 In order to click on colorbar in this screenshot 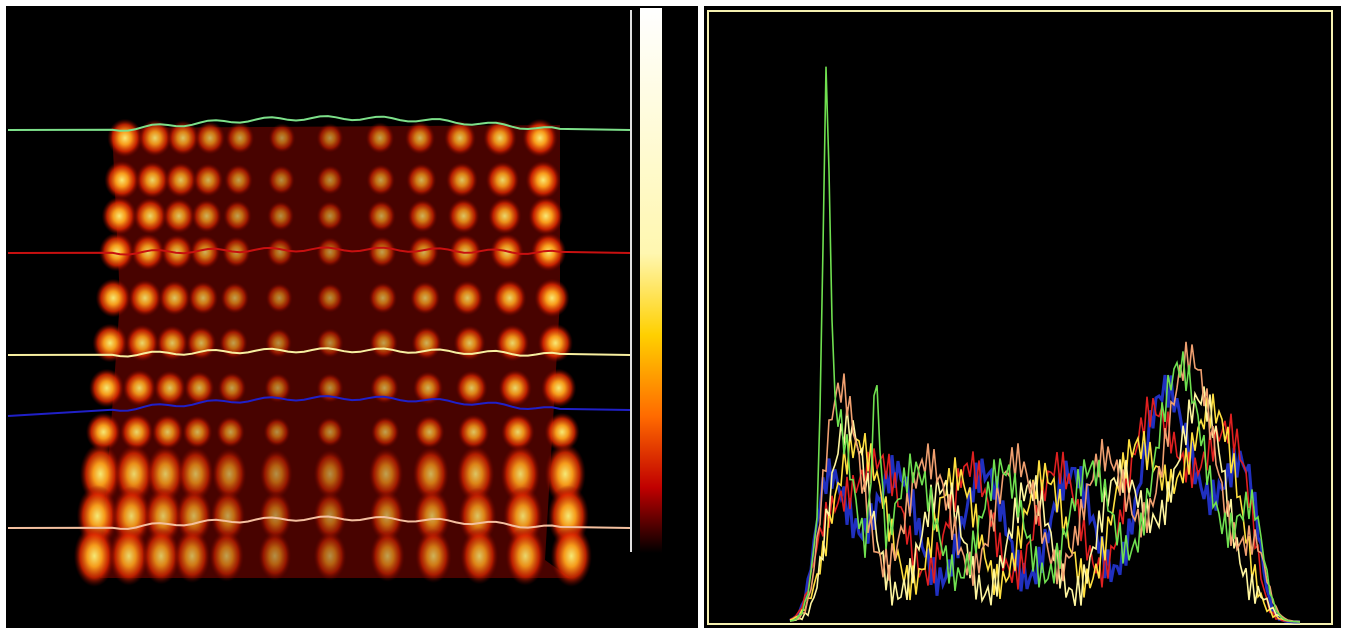, I will do `click(651, 280)`.